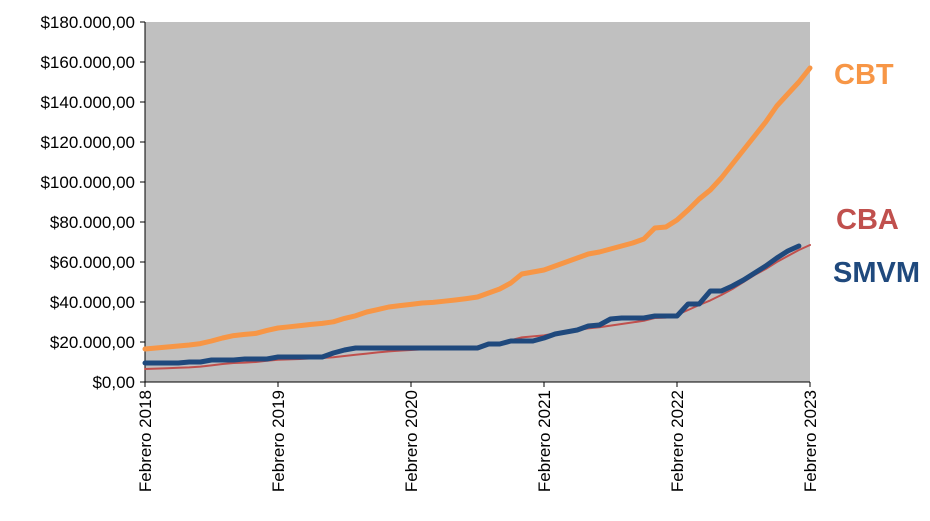  What do you see at coordinates (864, 75) in the screenshot?
I see `series-label-cbt: CBT` at bounding box center [864, 75].